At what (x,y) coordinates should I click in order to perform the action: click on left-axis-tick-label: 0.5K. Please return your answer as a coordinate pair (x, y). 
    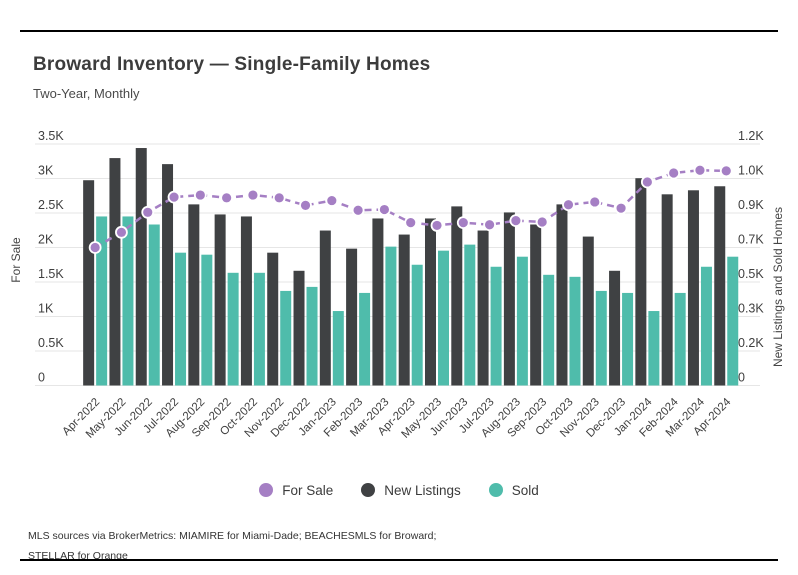
    Looking at the image, I should click on (51, 343).